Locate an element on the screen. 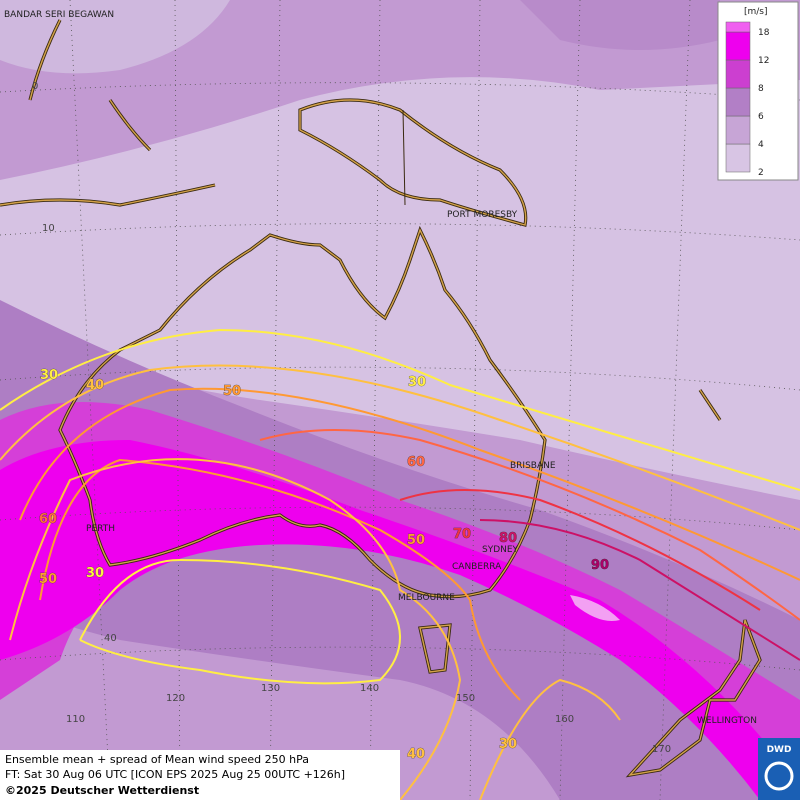  place-label: WELLINGTON is located at coordinates (727, 721).